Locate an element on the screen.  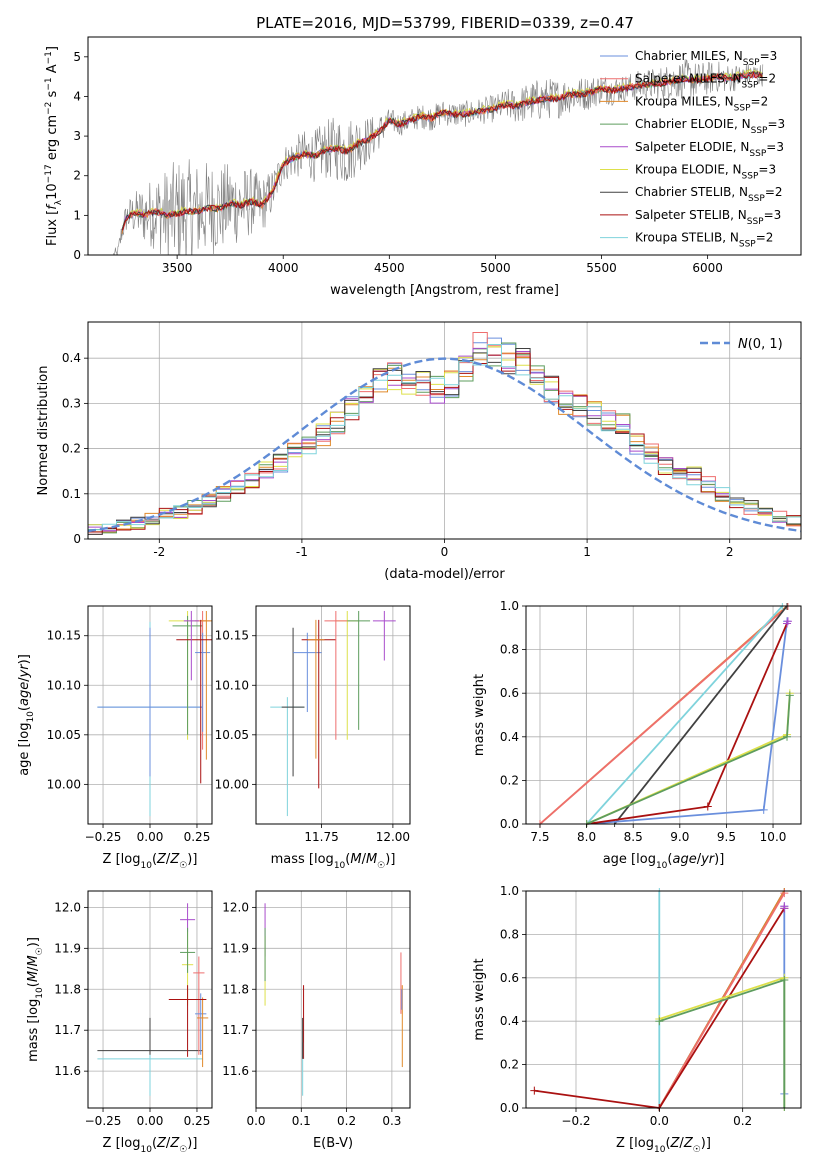
x-tick-label: 3500 is located at coordinates (177, 268).